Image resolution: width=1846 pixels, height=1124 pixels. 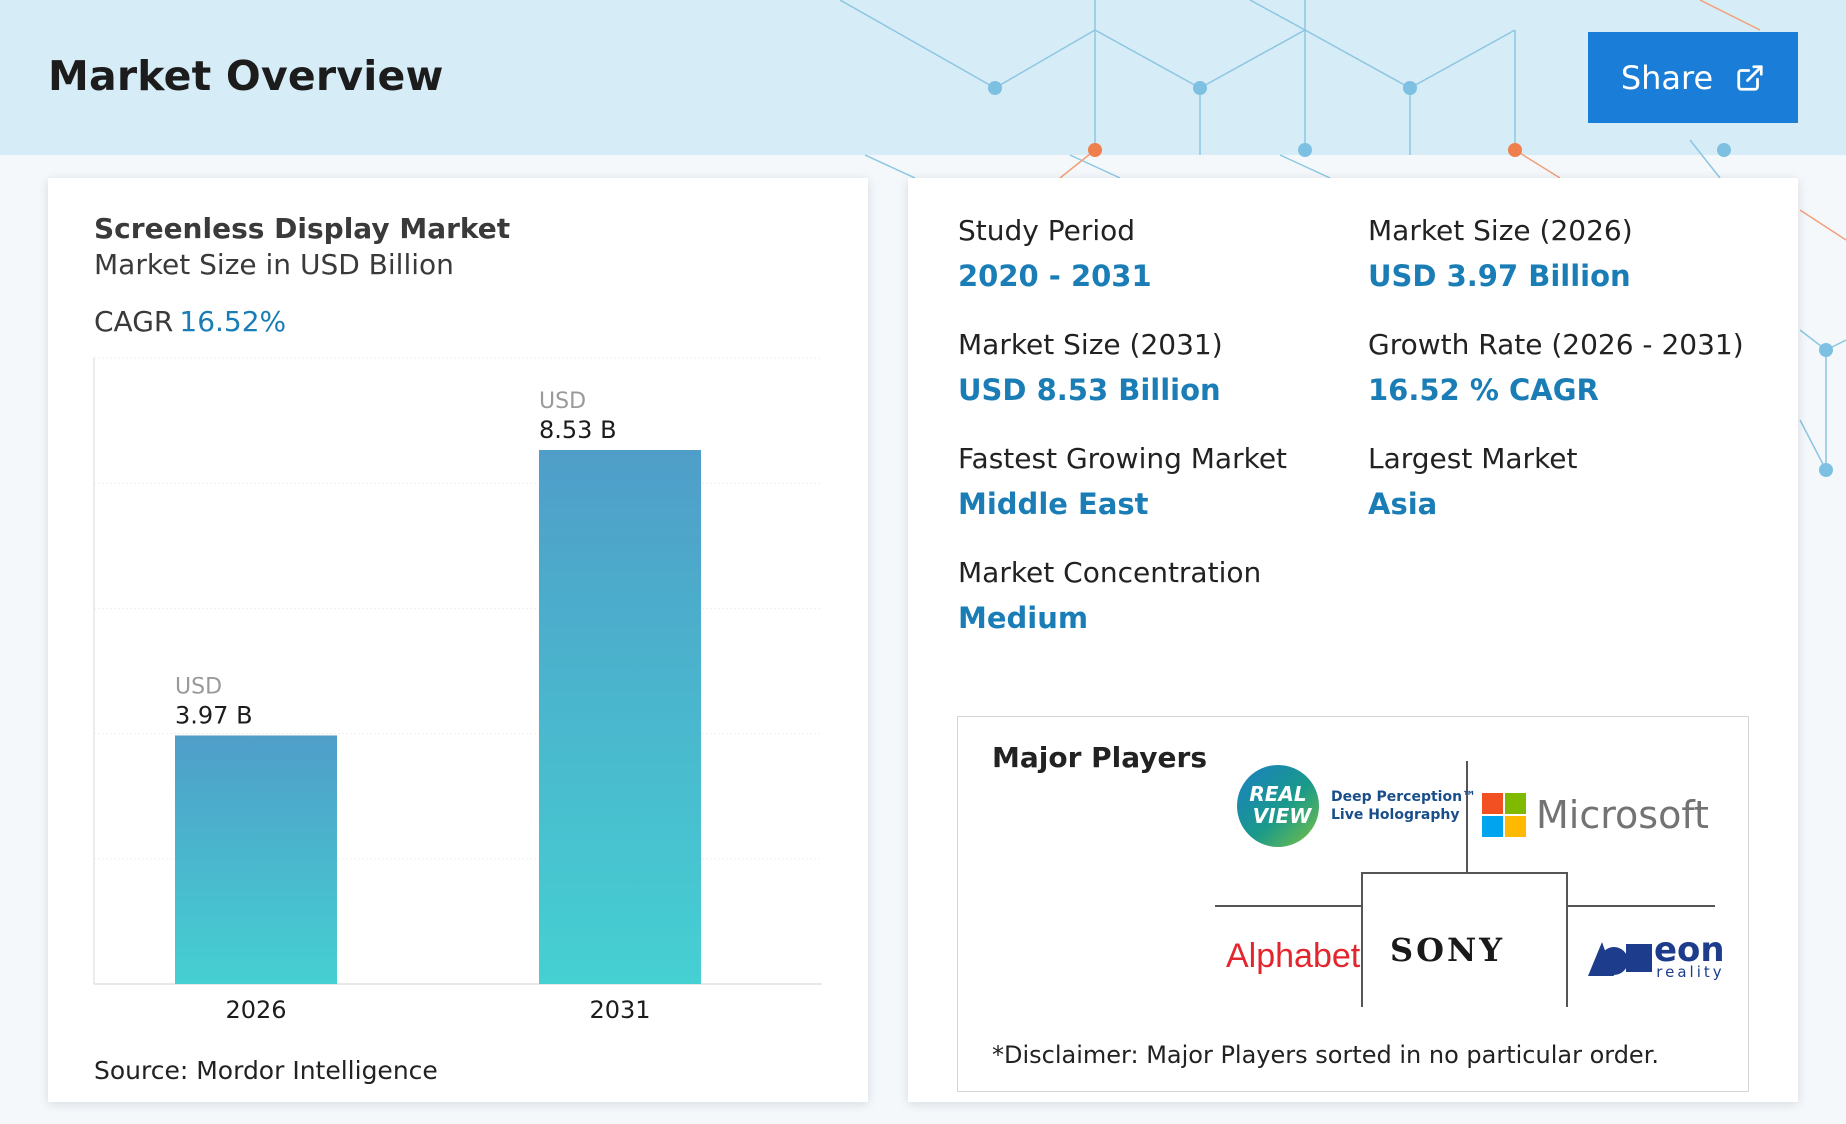 I want to click on share-button-label: Share, so click(x=1667, y=77).